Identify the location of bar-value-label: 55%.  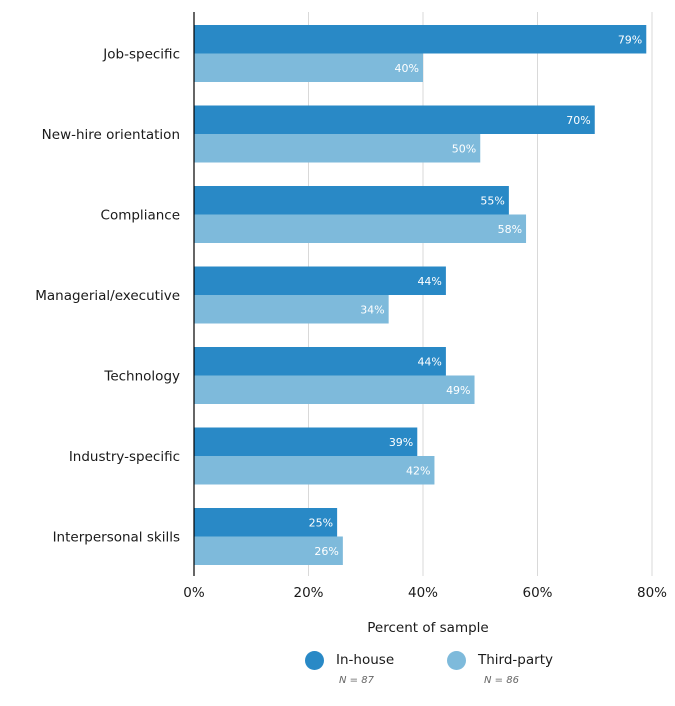
(492, 200).